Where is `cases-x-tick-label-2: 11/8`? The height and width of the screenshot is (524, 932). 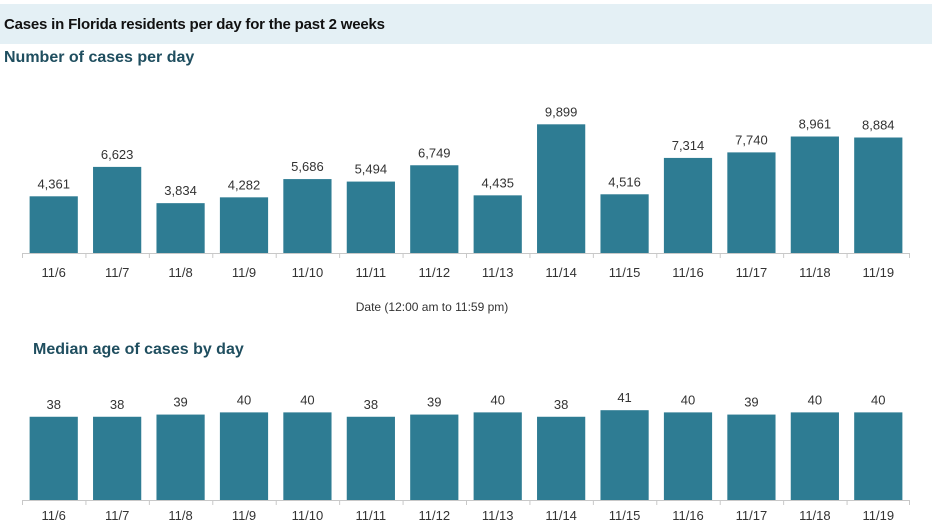
cases-x-tick-label-2: 11/8 is located at coordinates (180, 272).